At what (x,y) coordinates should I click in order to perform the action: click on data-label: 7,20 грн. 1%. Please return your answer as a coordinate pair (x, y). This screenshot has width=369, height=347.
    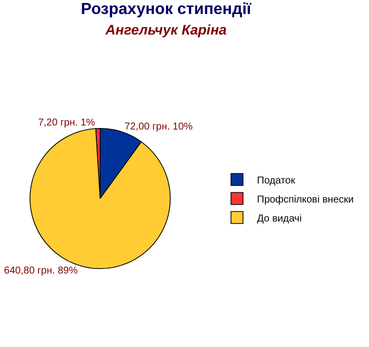
    Looking at the image, I should click on (67, 122).